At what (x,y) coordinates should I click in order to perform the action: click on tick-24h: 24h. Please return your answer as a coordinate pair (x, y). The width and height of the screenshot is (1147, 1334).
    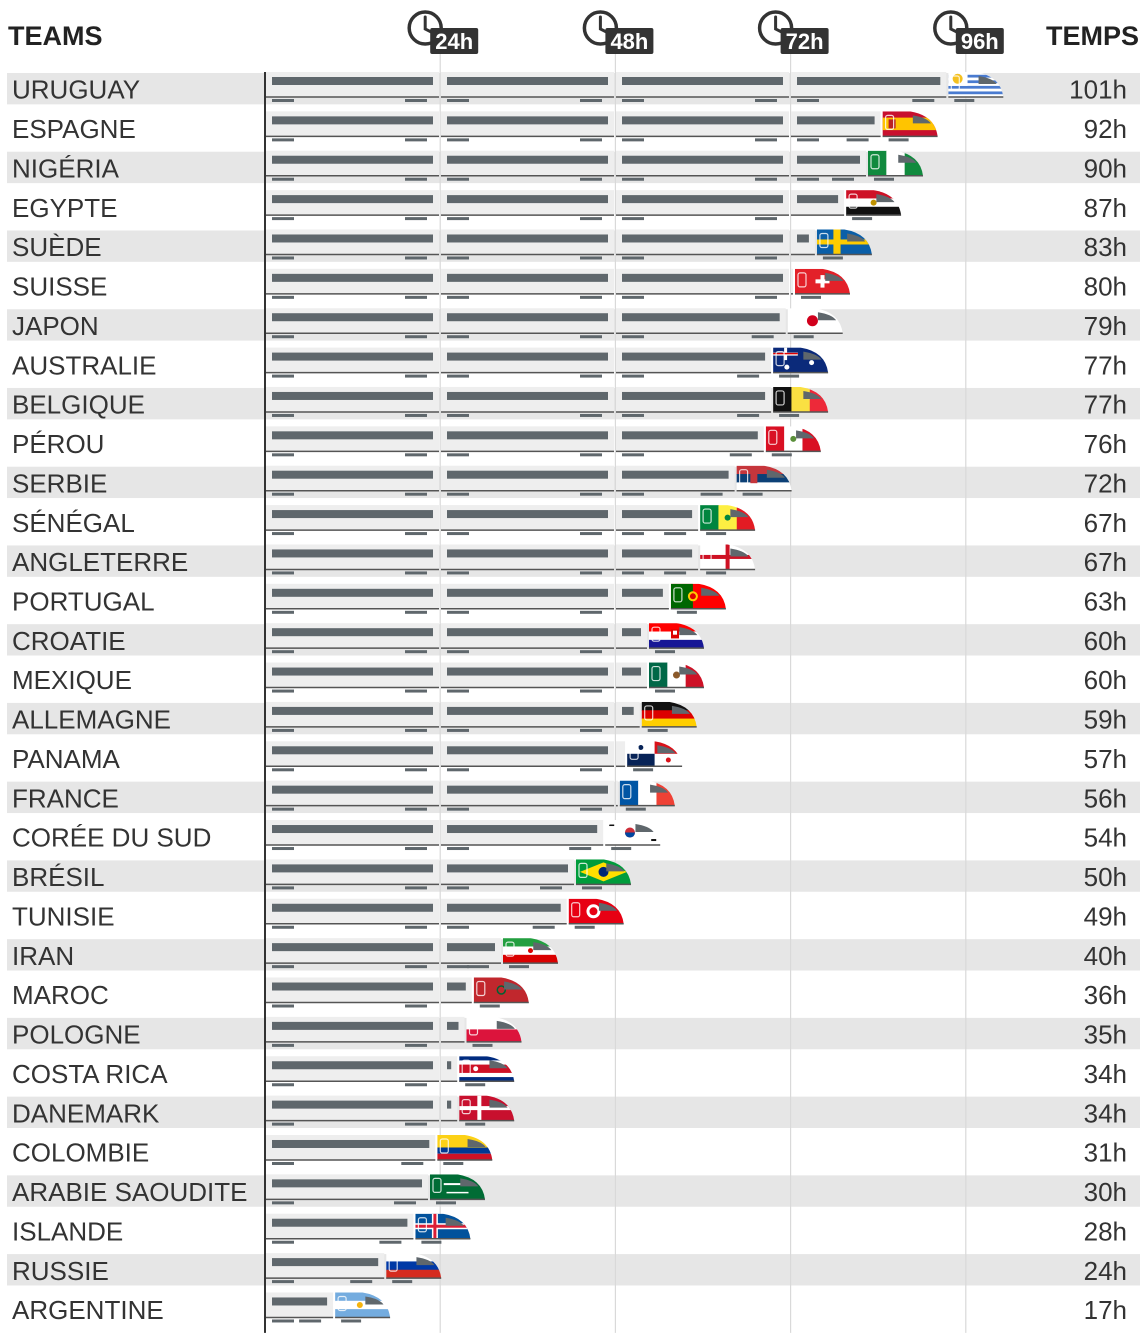
    Looking at the image, I should click on (443, 32).